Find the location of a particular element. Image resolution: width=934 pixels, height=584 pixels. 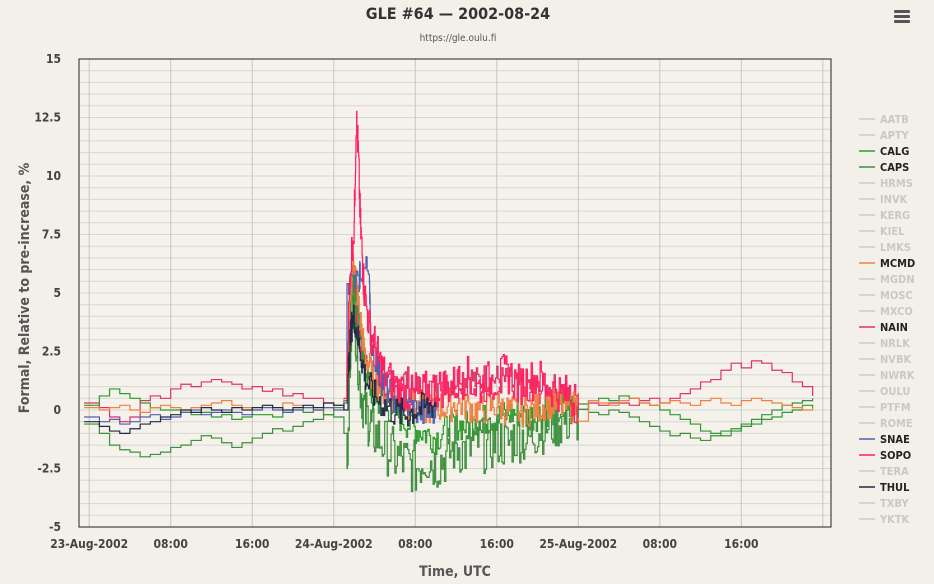

legend-label: MOSC is located at coordinates (896, 295).